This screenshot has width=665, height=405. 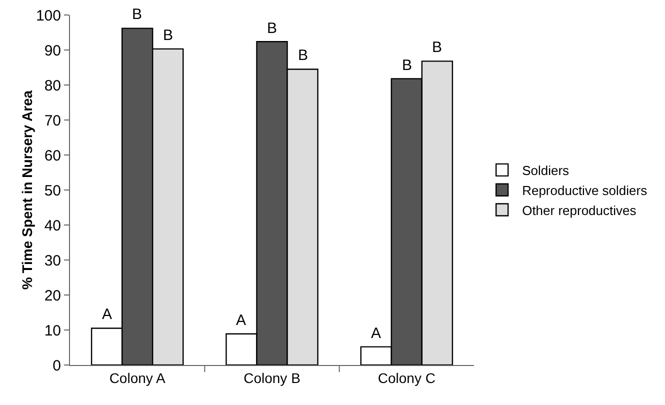 I want to click on legend-label: Other reproductives, so click(x=579, y=210).